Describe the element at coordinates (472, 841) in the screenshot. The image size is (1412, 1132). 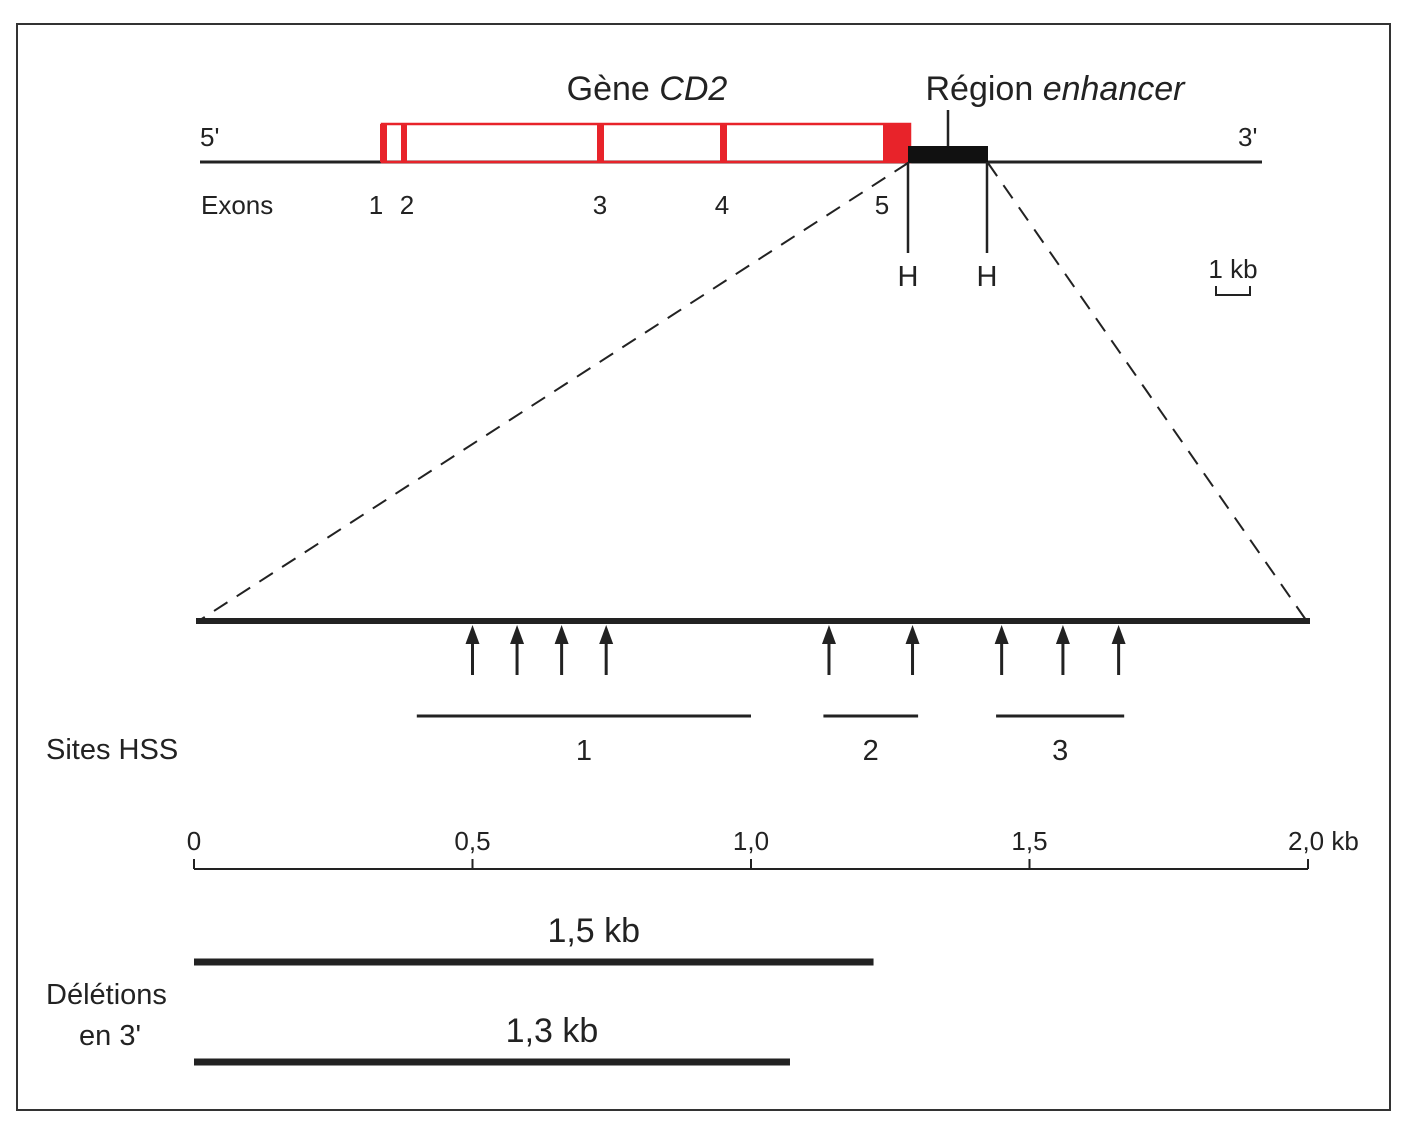
I see `kb-tick-label: 0,5` at that location.